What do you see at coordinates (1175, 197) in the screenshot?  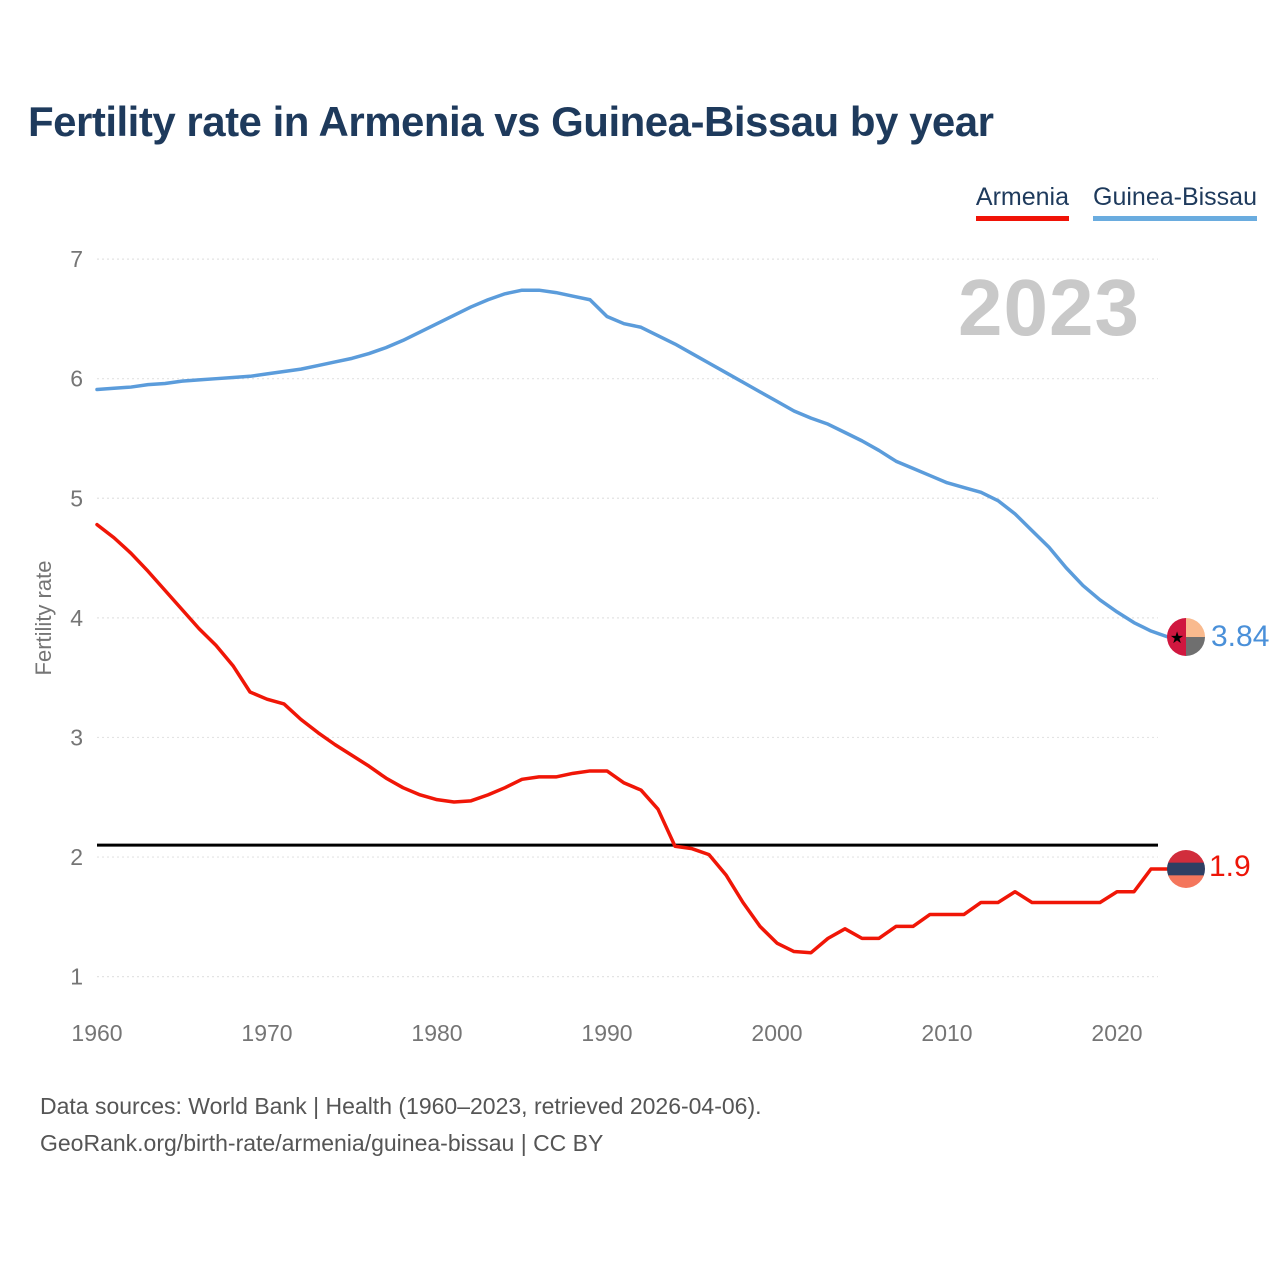 I see `legend-label-guinea-bissau: Guinea-Bissau` at bounding box center [1175, 197].